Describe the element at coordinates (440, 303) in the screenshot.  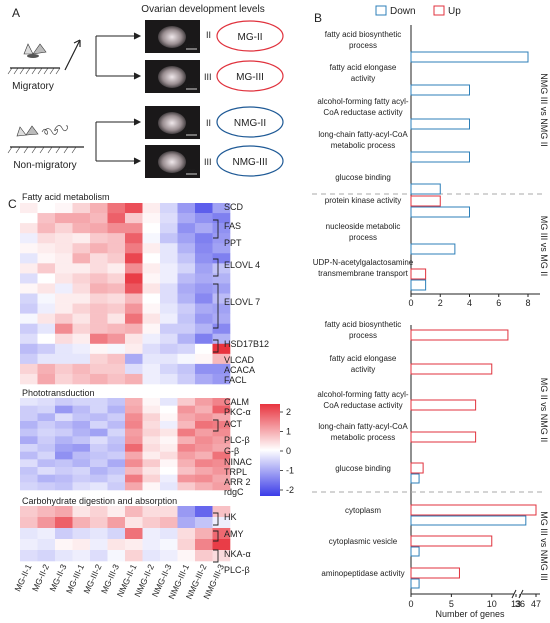
I see `top-x-tick-label: 2` at that location.